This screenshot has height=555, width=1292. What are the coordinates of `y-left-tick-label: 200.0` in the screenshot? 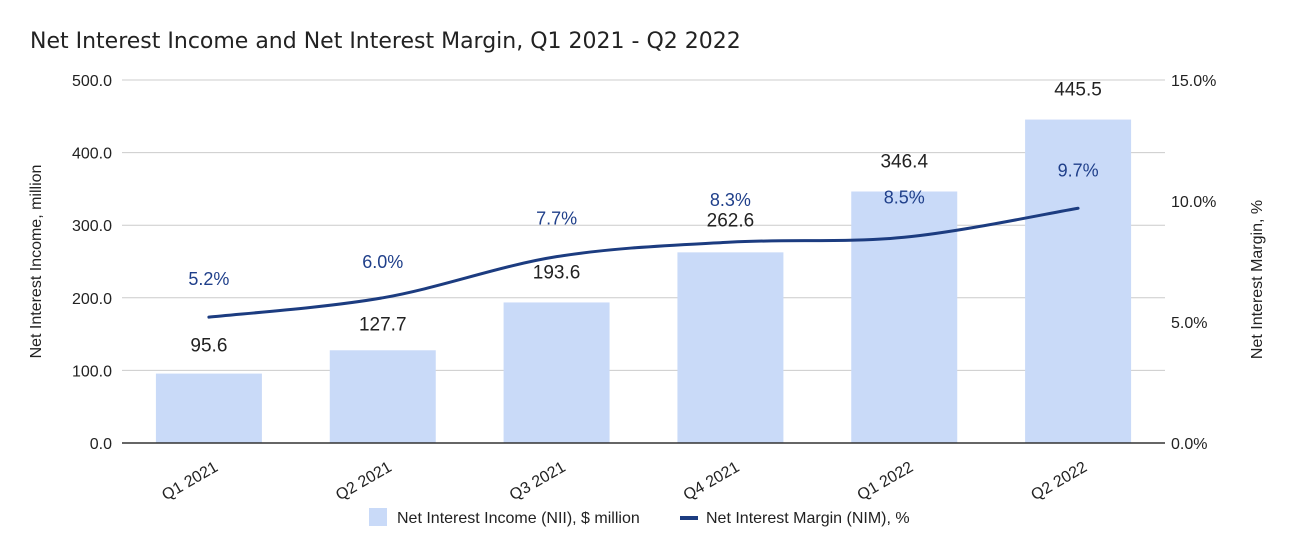 It's located at (92, 299).